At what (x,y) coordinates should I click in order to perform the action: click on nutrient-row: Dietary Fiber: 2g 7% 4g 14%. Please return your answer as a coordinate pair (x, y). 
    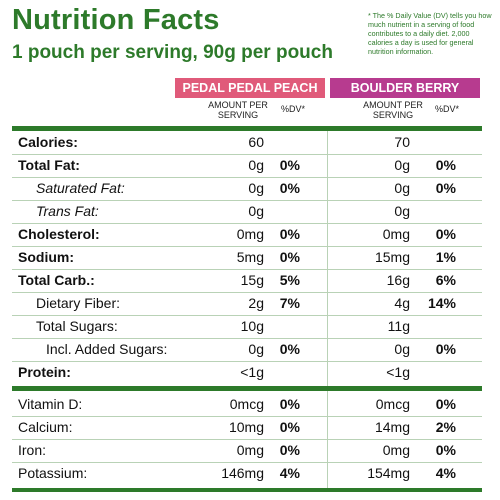
    Looking at the image, I should click on (250, 303).